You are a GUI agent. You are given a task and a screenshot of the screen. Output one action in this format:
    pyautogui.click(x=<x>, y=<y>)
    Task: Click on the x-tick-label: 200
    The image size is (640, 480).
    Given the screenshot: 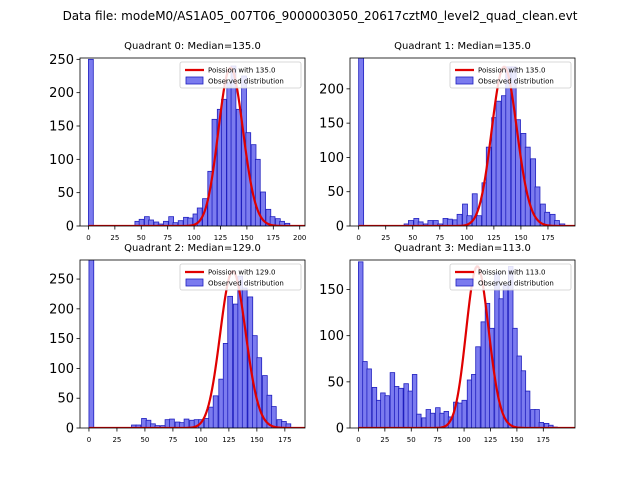 What is the action you would take?
    pyautogui.click(x=299, y=238)
    